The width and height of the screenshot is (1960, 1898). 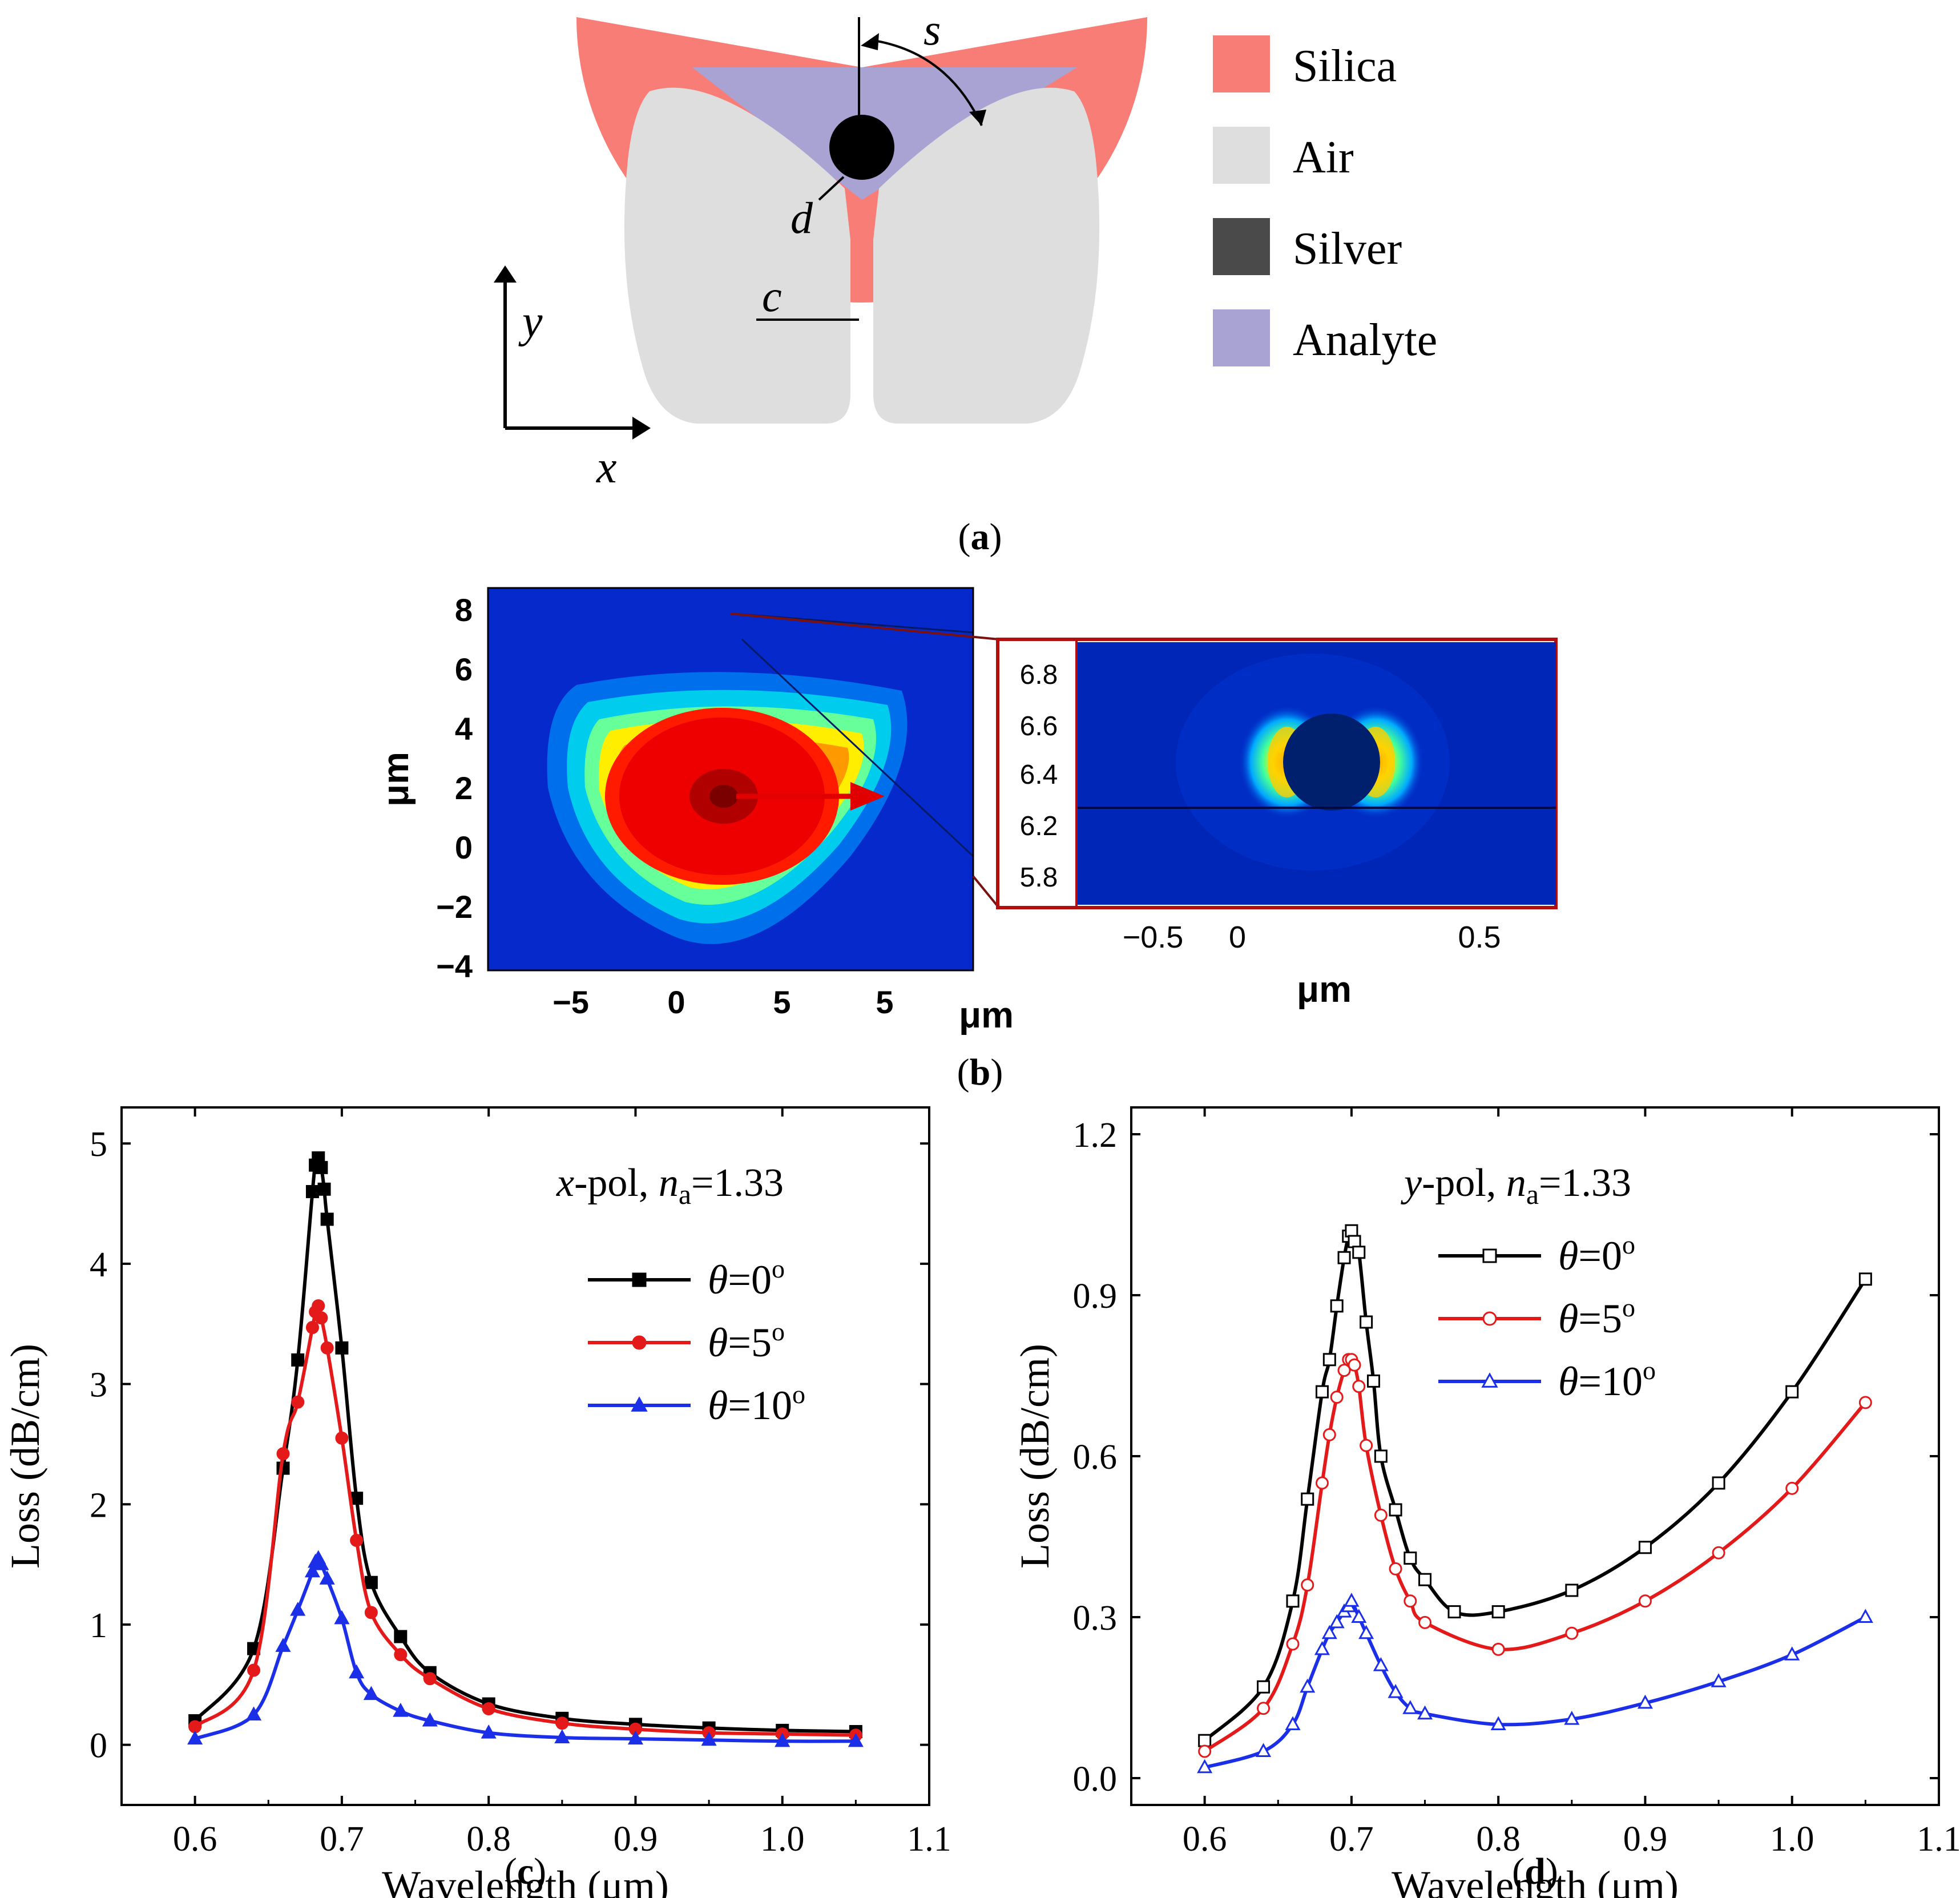 I want to click on y-axis-arrow-head, so click(x=506, y=274).